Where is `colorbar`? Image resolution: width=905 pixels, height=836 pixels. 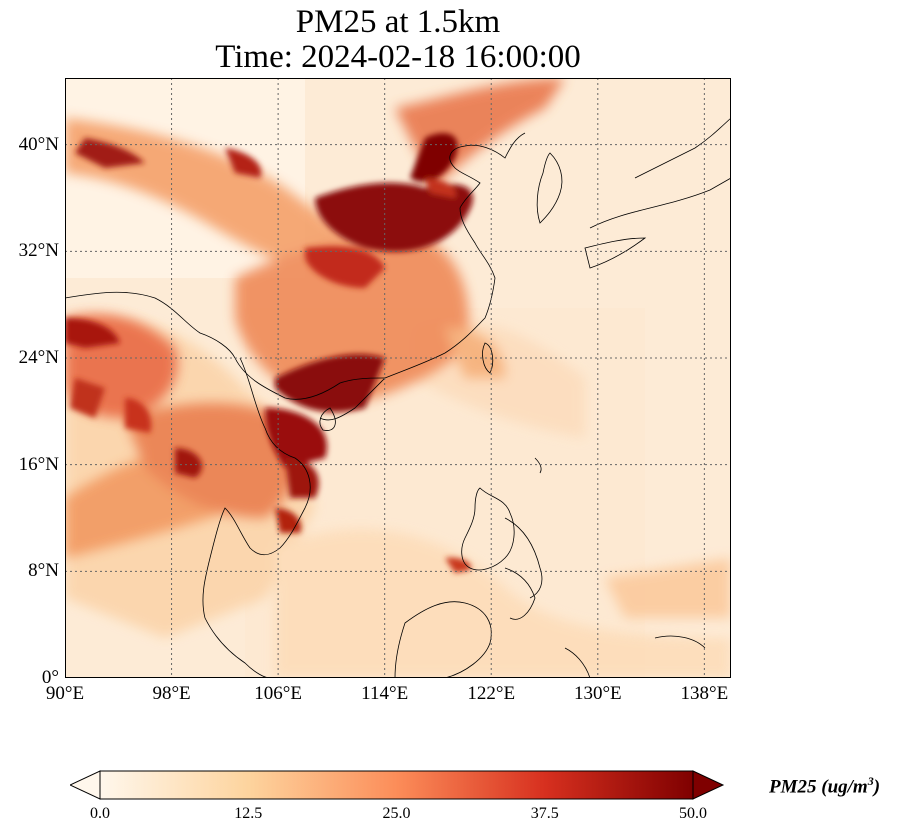 colorbar is located at coordinates (397, 785).